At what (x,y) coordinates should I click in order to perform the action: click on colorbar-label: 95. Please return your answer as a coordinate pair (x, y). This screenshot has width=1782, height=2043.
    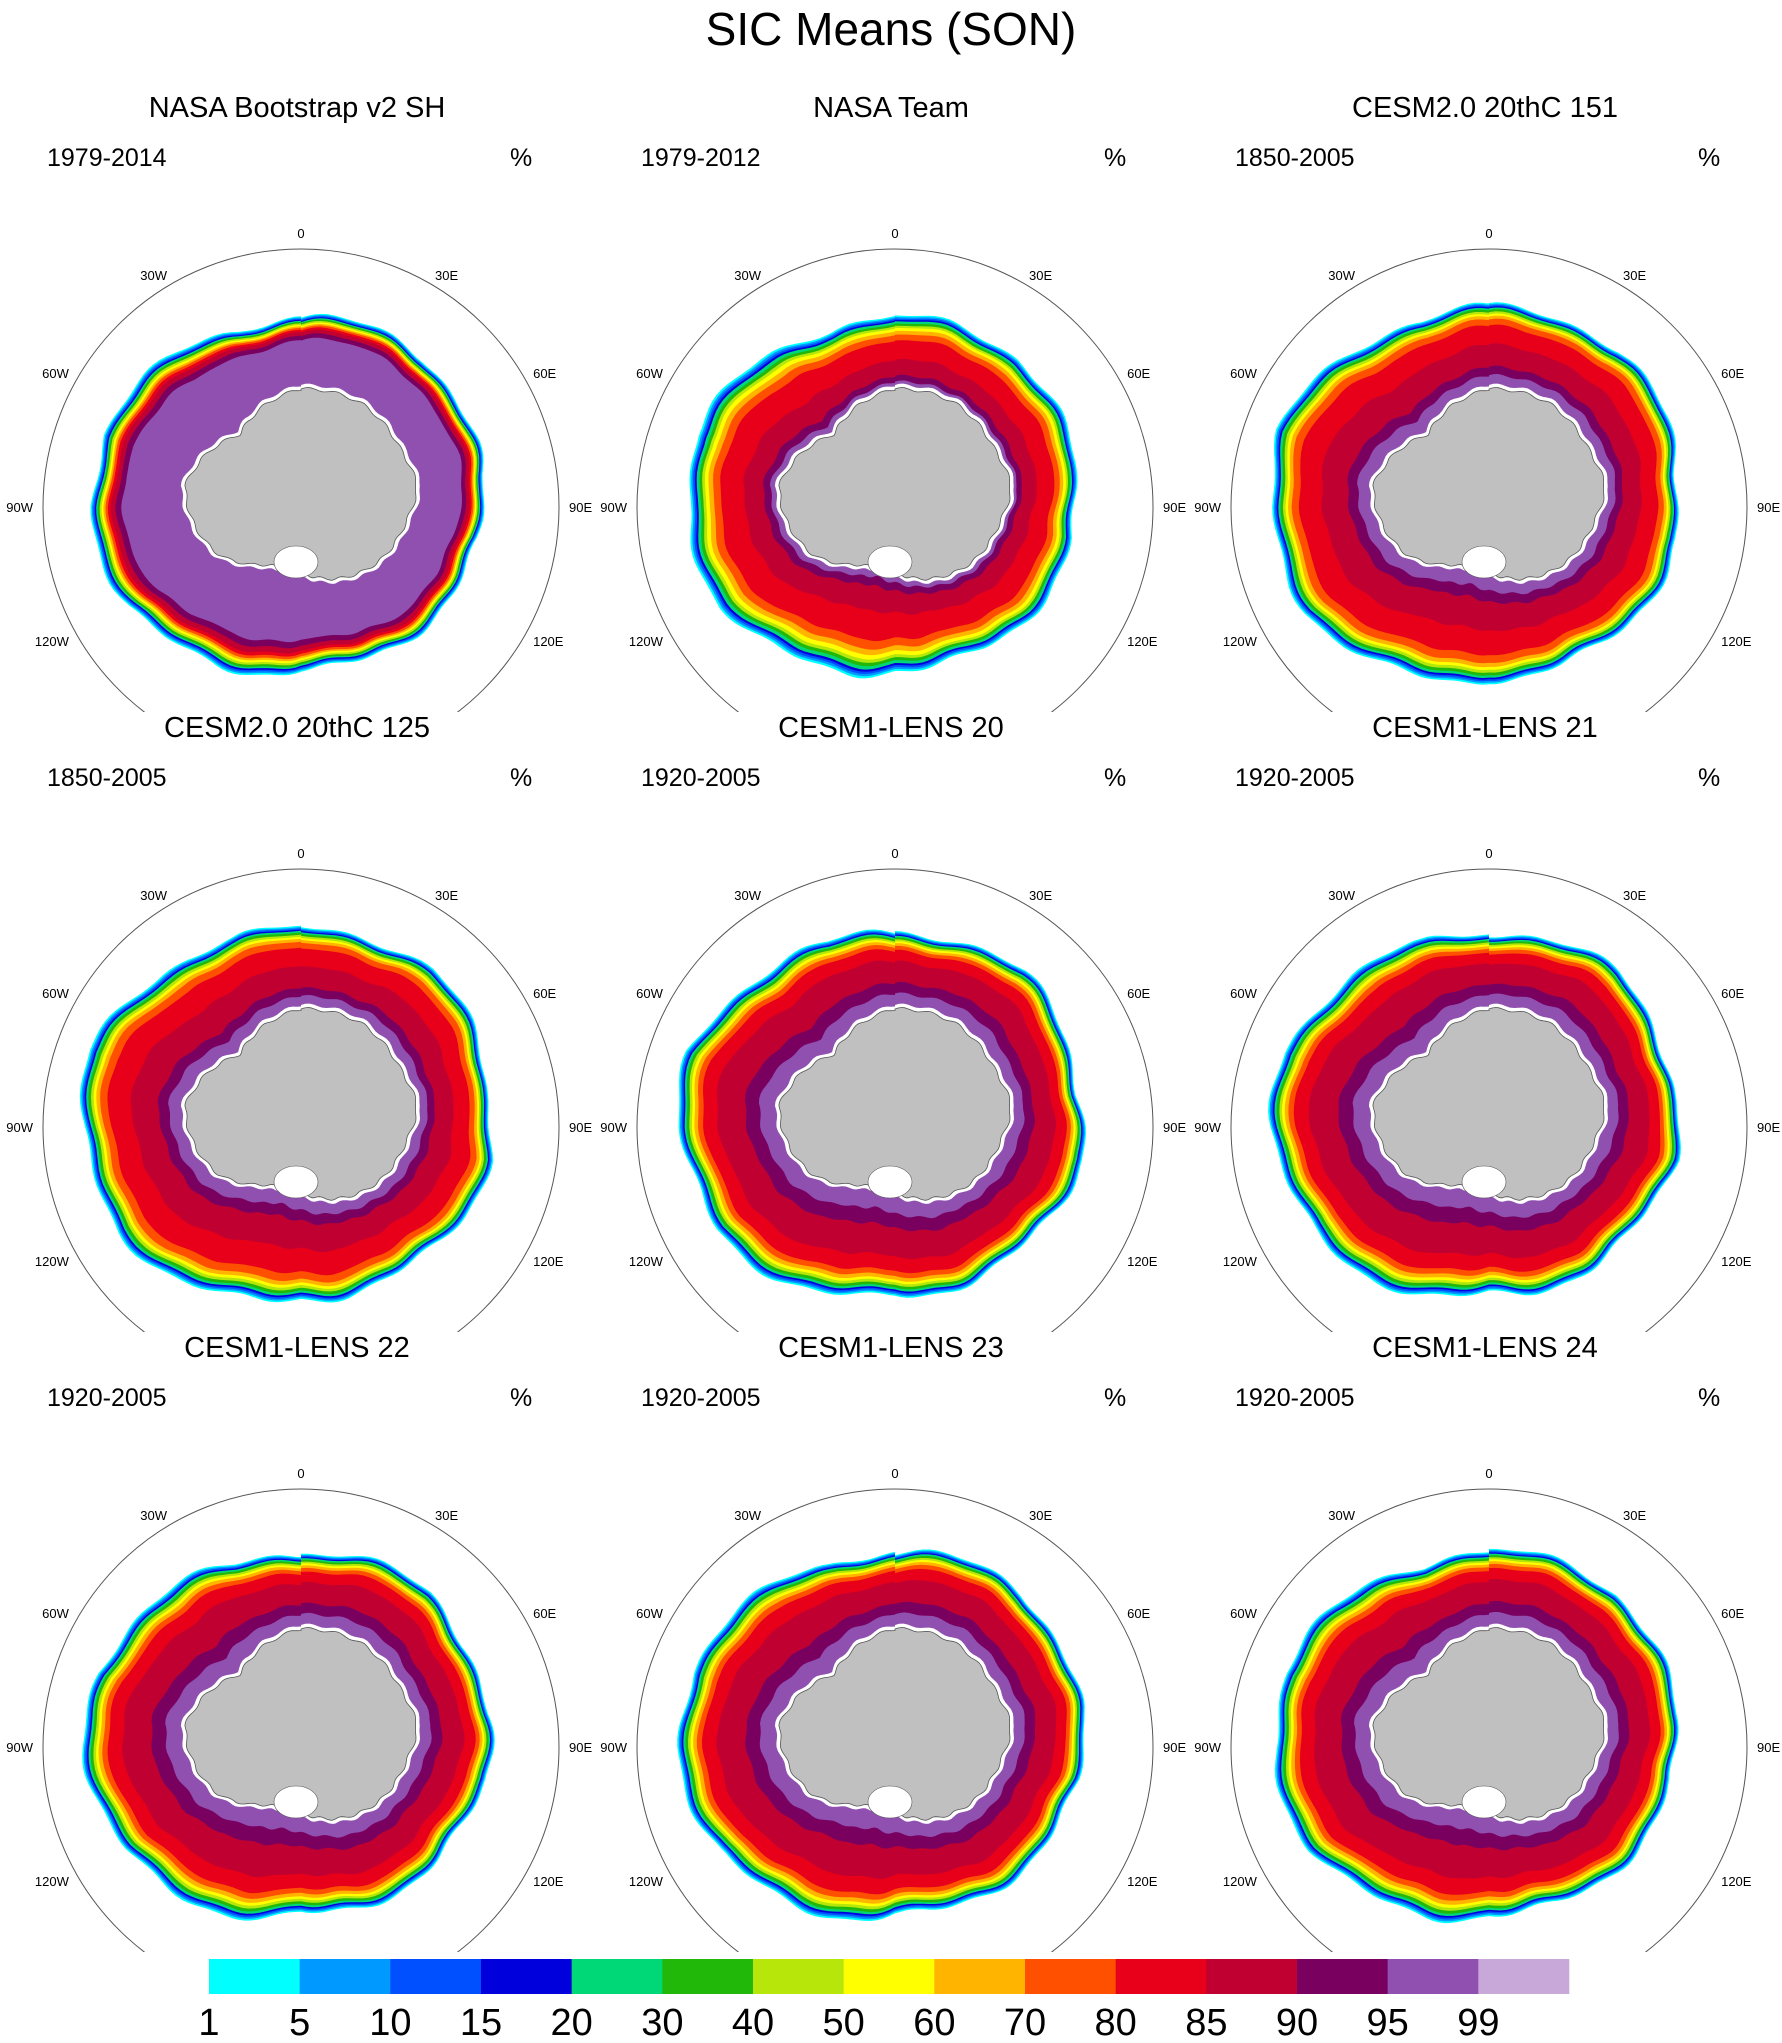
    Looking at the image, I should click on (1388, 2022).